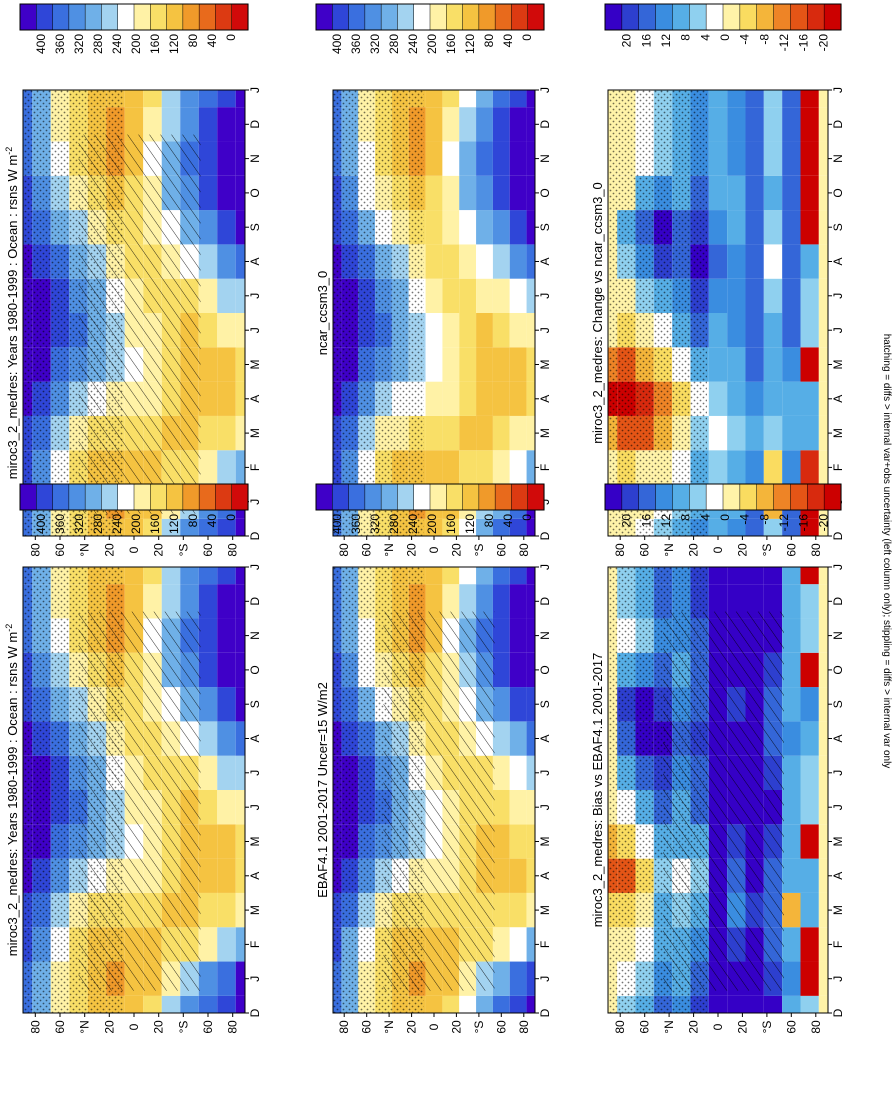 The height and width of the screenshot is (1102, 894). Describe the element at coordinates (456, 550) in the screenshot. I see `lat-tick-label: 20` at that location.